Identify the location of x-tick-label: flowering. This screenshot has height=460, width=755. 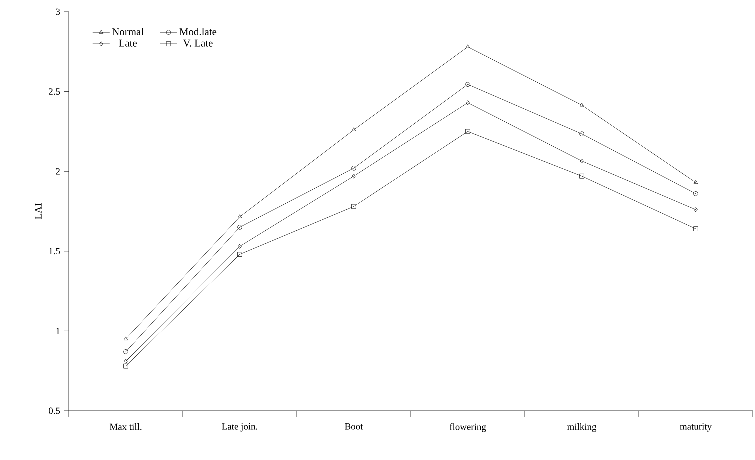
(468, 428).